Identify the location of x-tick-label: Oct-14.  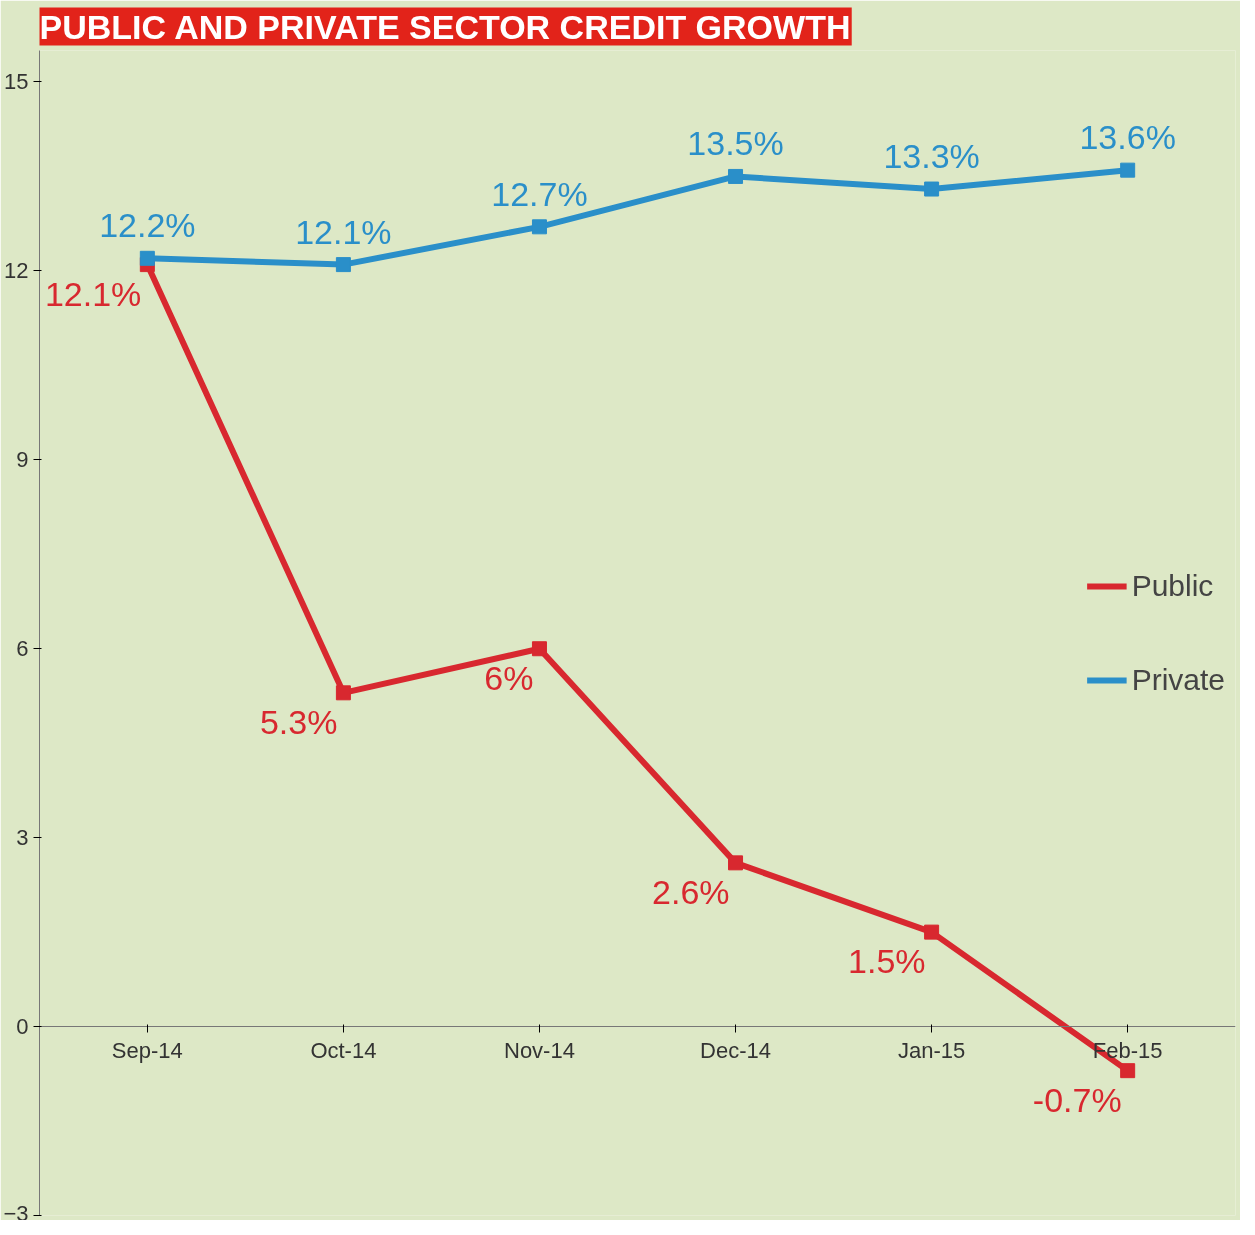
(343, 1050).